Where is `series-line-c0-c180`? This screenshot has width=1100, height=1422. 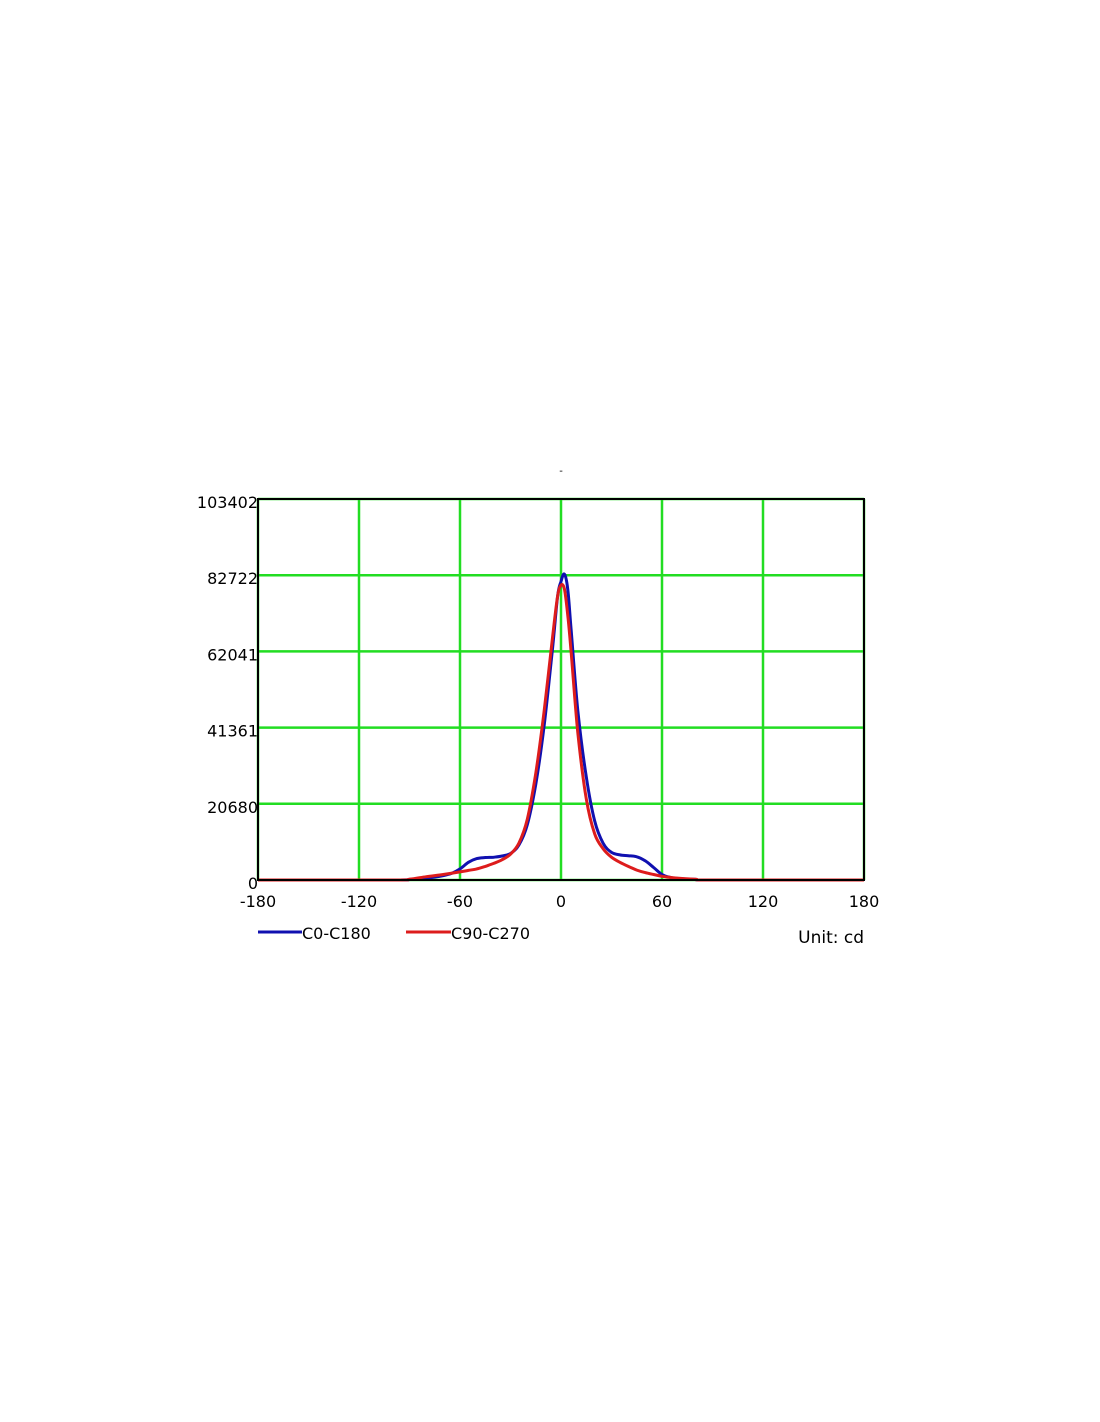 series-line-c0-c180 is located at coordinates (561, 727).